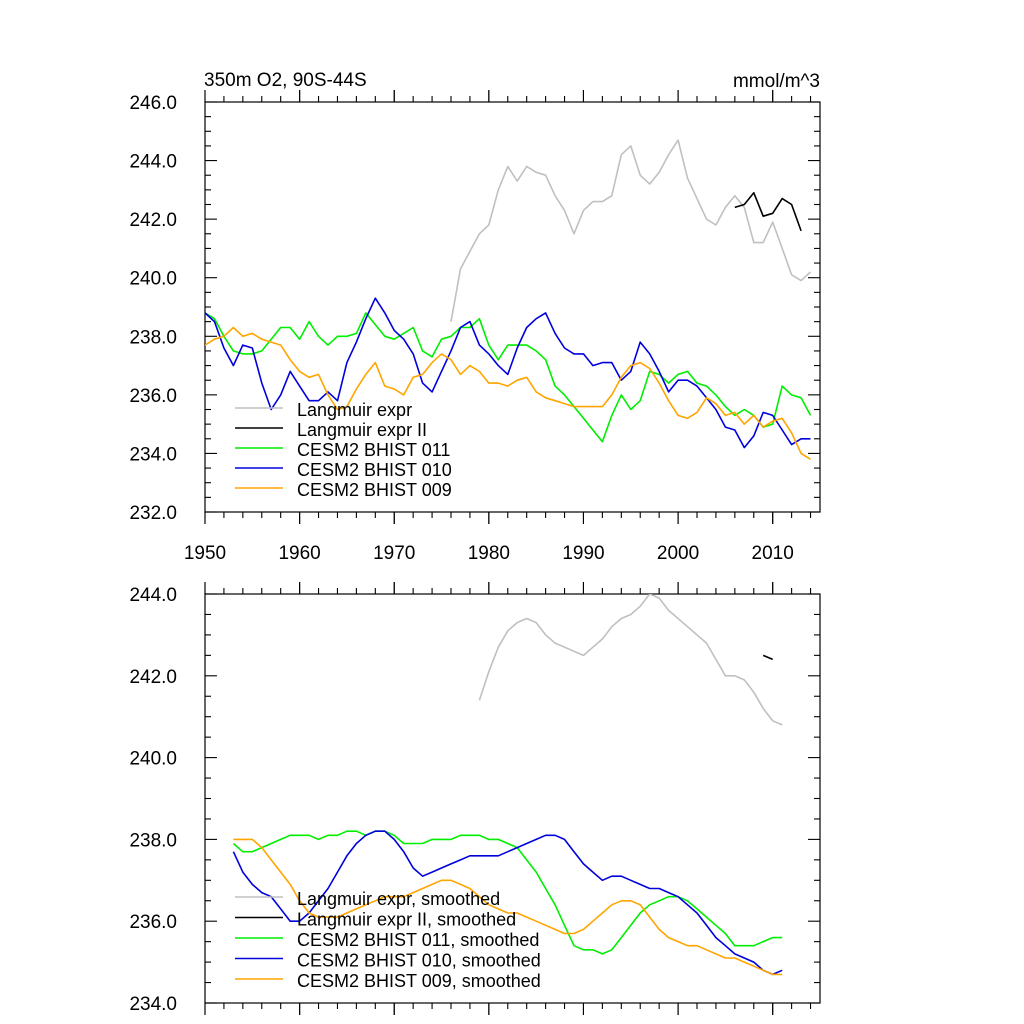 The height and width of the screenshot is (1024, 1024). I want to click on x-tick-label: 1980, so click(489, 553).